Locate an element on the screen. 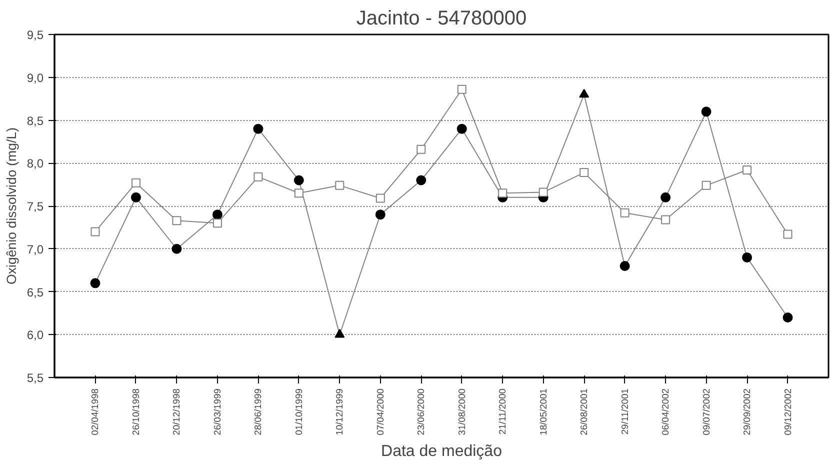 The image size is (830, 463). x-tick-label: 09/12/2002 is located at coordinates (787, 412).